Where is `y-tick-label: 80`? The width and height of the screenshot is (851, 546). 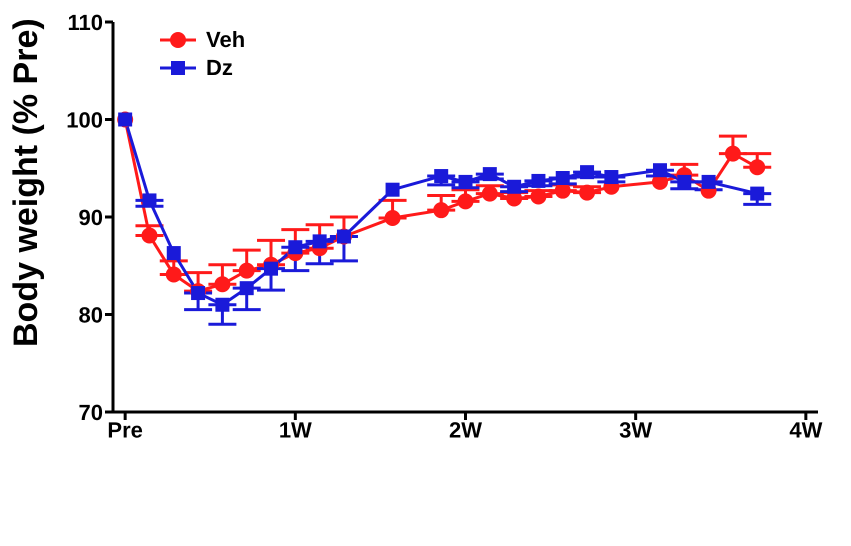
y-tick-label: 80 is located at coordinates (90, 315).